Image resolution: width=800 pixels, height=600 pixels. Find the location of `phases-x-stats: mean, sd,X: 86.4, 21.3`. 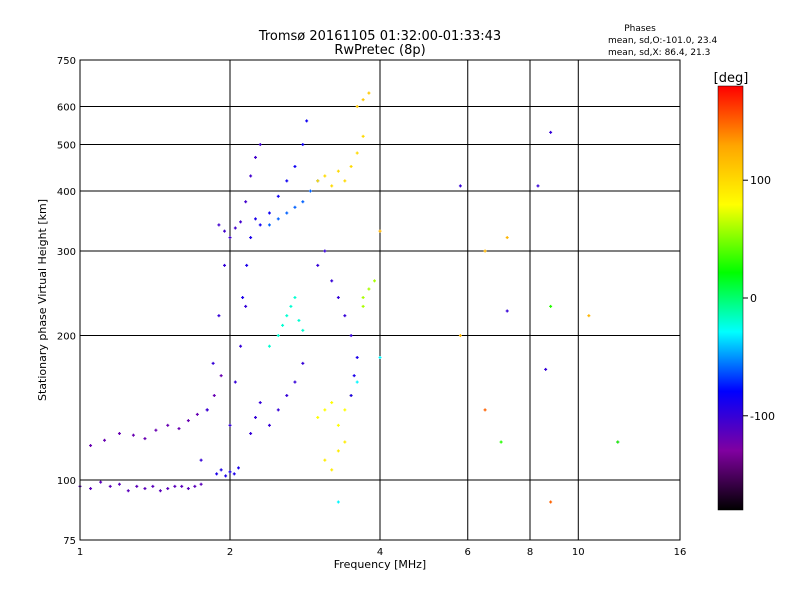

phases-x-stats: mean, sd,X: 86.4, 21.3 is located at coordinates (659, 53).